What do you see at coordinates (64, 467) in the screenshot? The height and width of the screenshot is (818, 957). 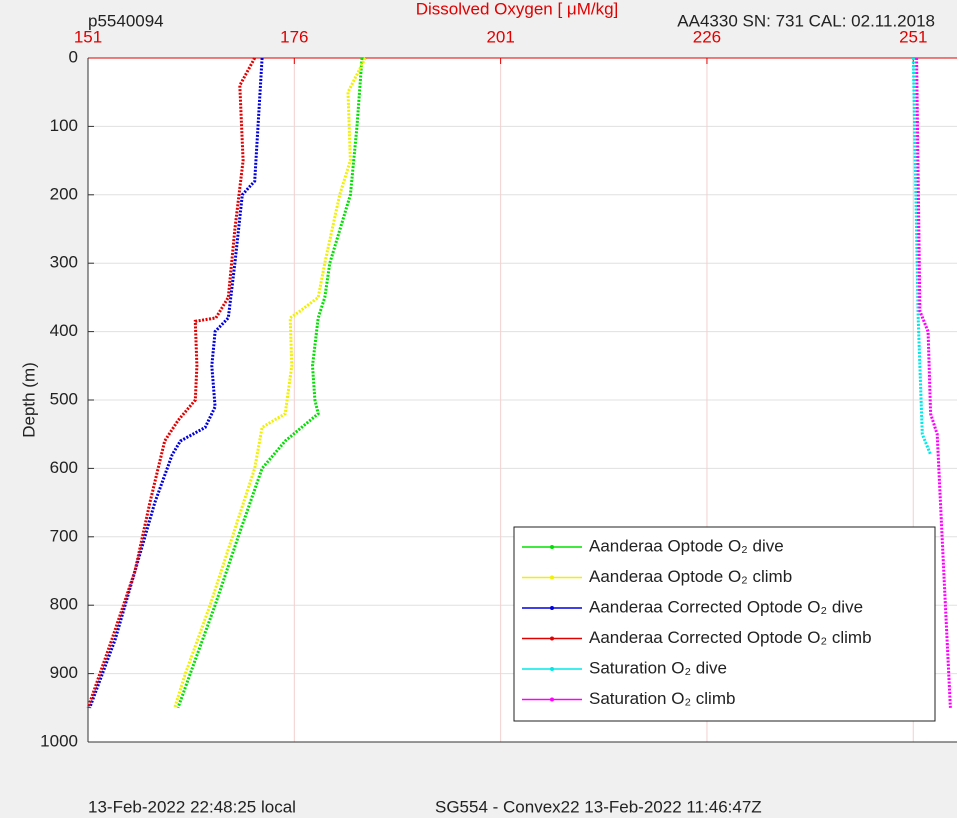 I see `y-tick-label: 600` at bounding box center [64, 467].